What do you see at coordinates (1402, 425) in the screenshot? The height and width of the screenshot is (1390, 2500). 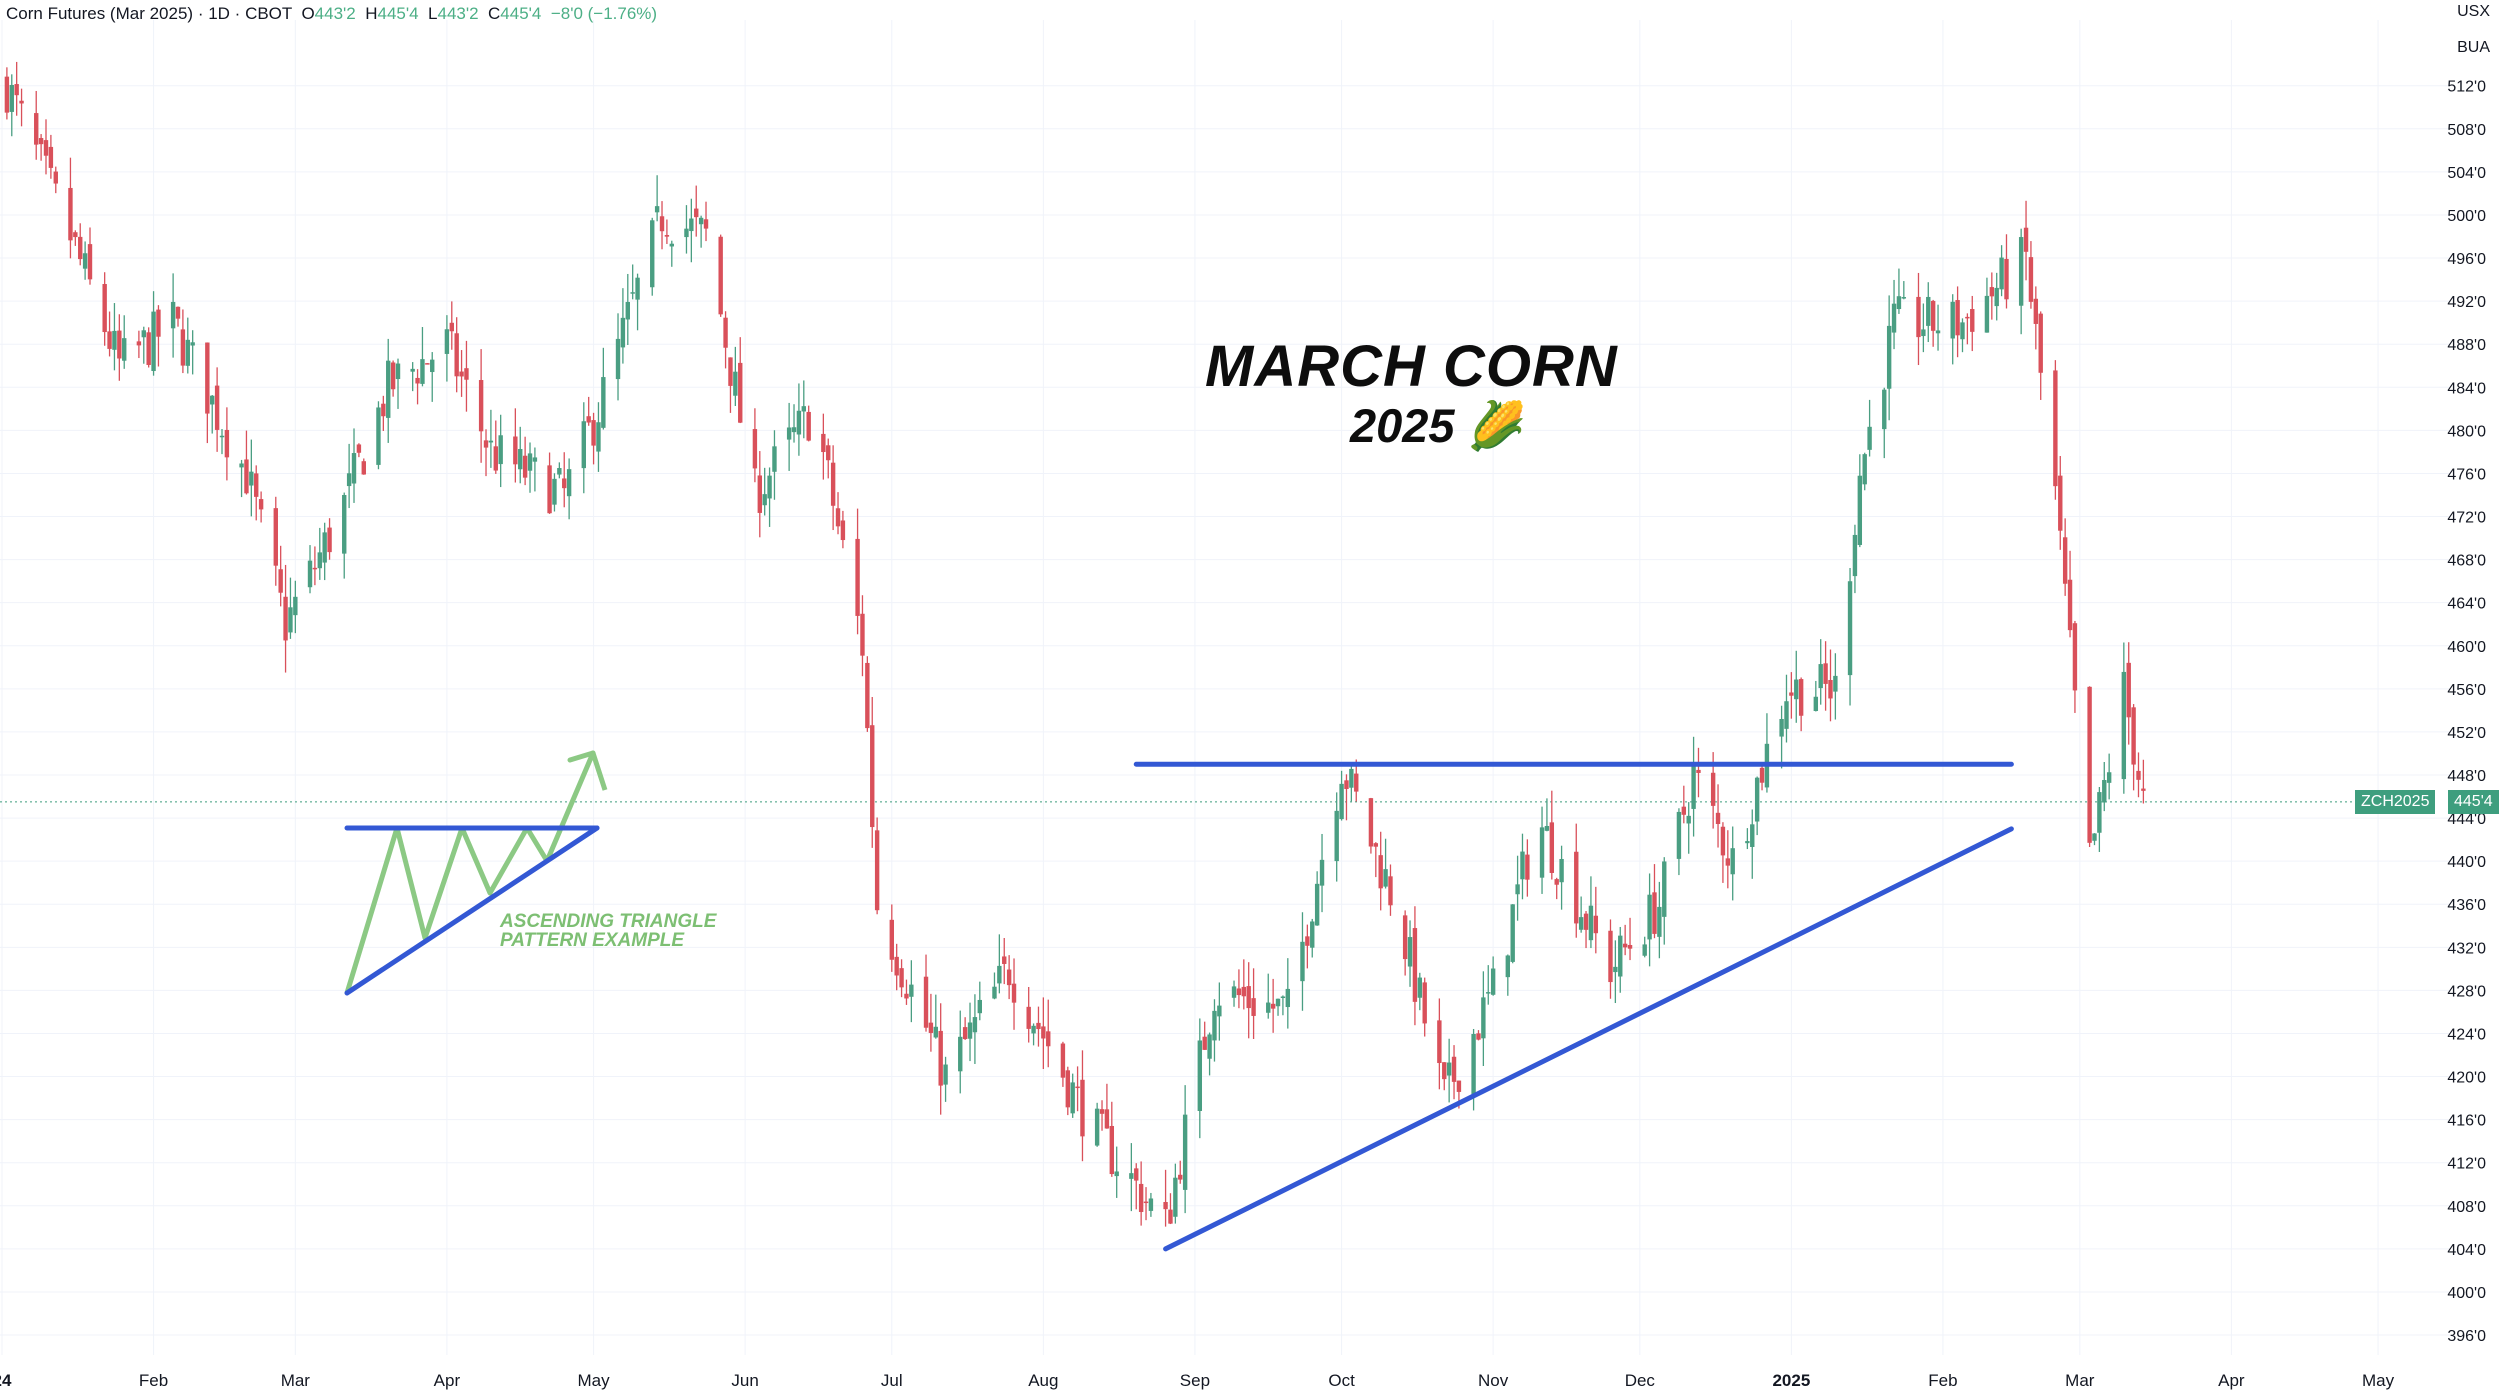 I see `subtitle-year: 2025` at bounding box center [1402, 425].